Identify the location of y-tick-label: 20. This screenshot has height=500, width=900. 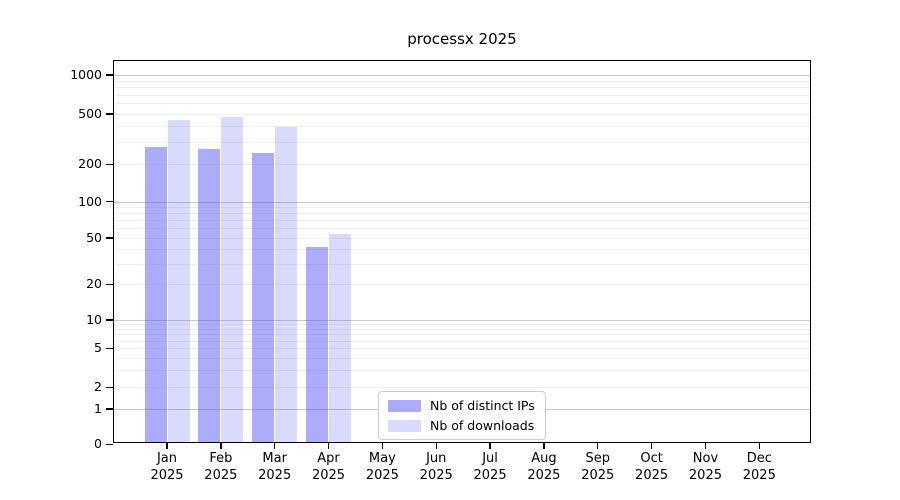
(94, 284).